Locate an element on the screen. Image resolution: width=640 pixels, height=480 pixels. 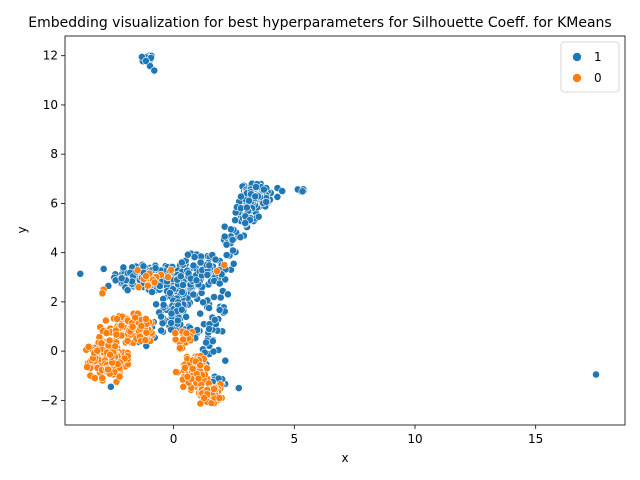
y-tick-label: −2 is located at coordinates (49, 400).